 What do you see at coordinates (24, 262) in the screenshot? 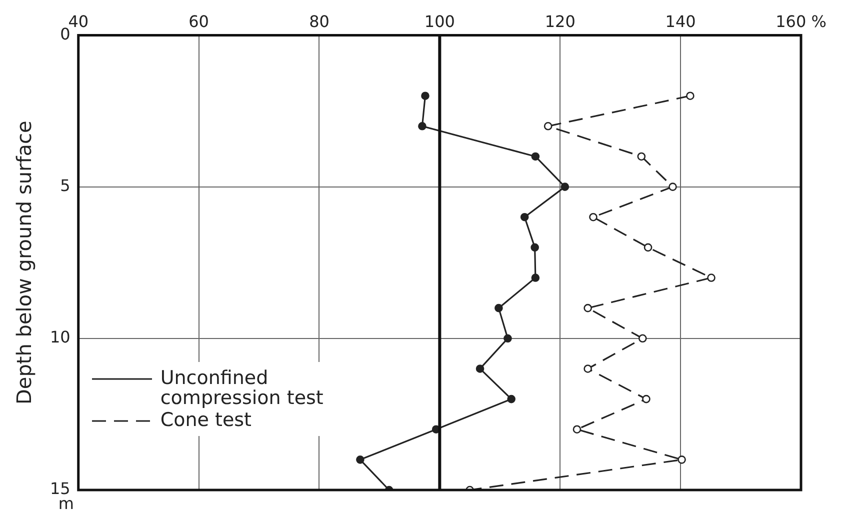
I see `y-axis-title: Depth below ground surface` at bounding box center [24, 262].